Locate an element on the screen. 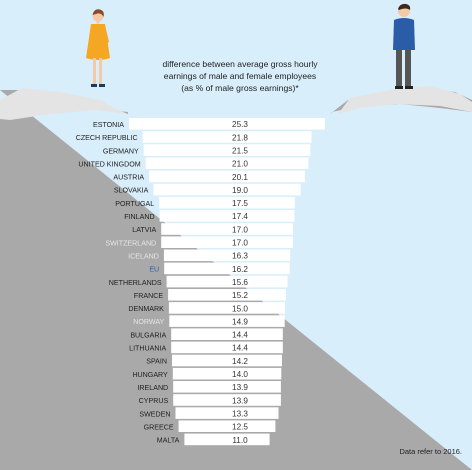  man-leg-right is located at coordinates (408, 68).